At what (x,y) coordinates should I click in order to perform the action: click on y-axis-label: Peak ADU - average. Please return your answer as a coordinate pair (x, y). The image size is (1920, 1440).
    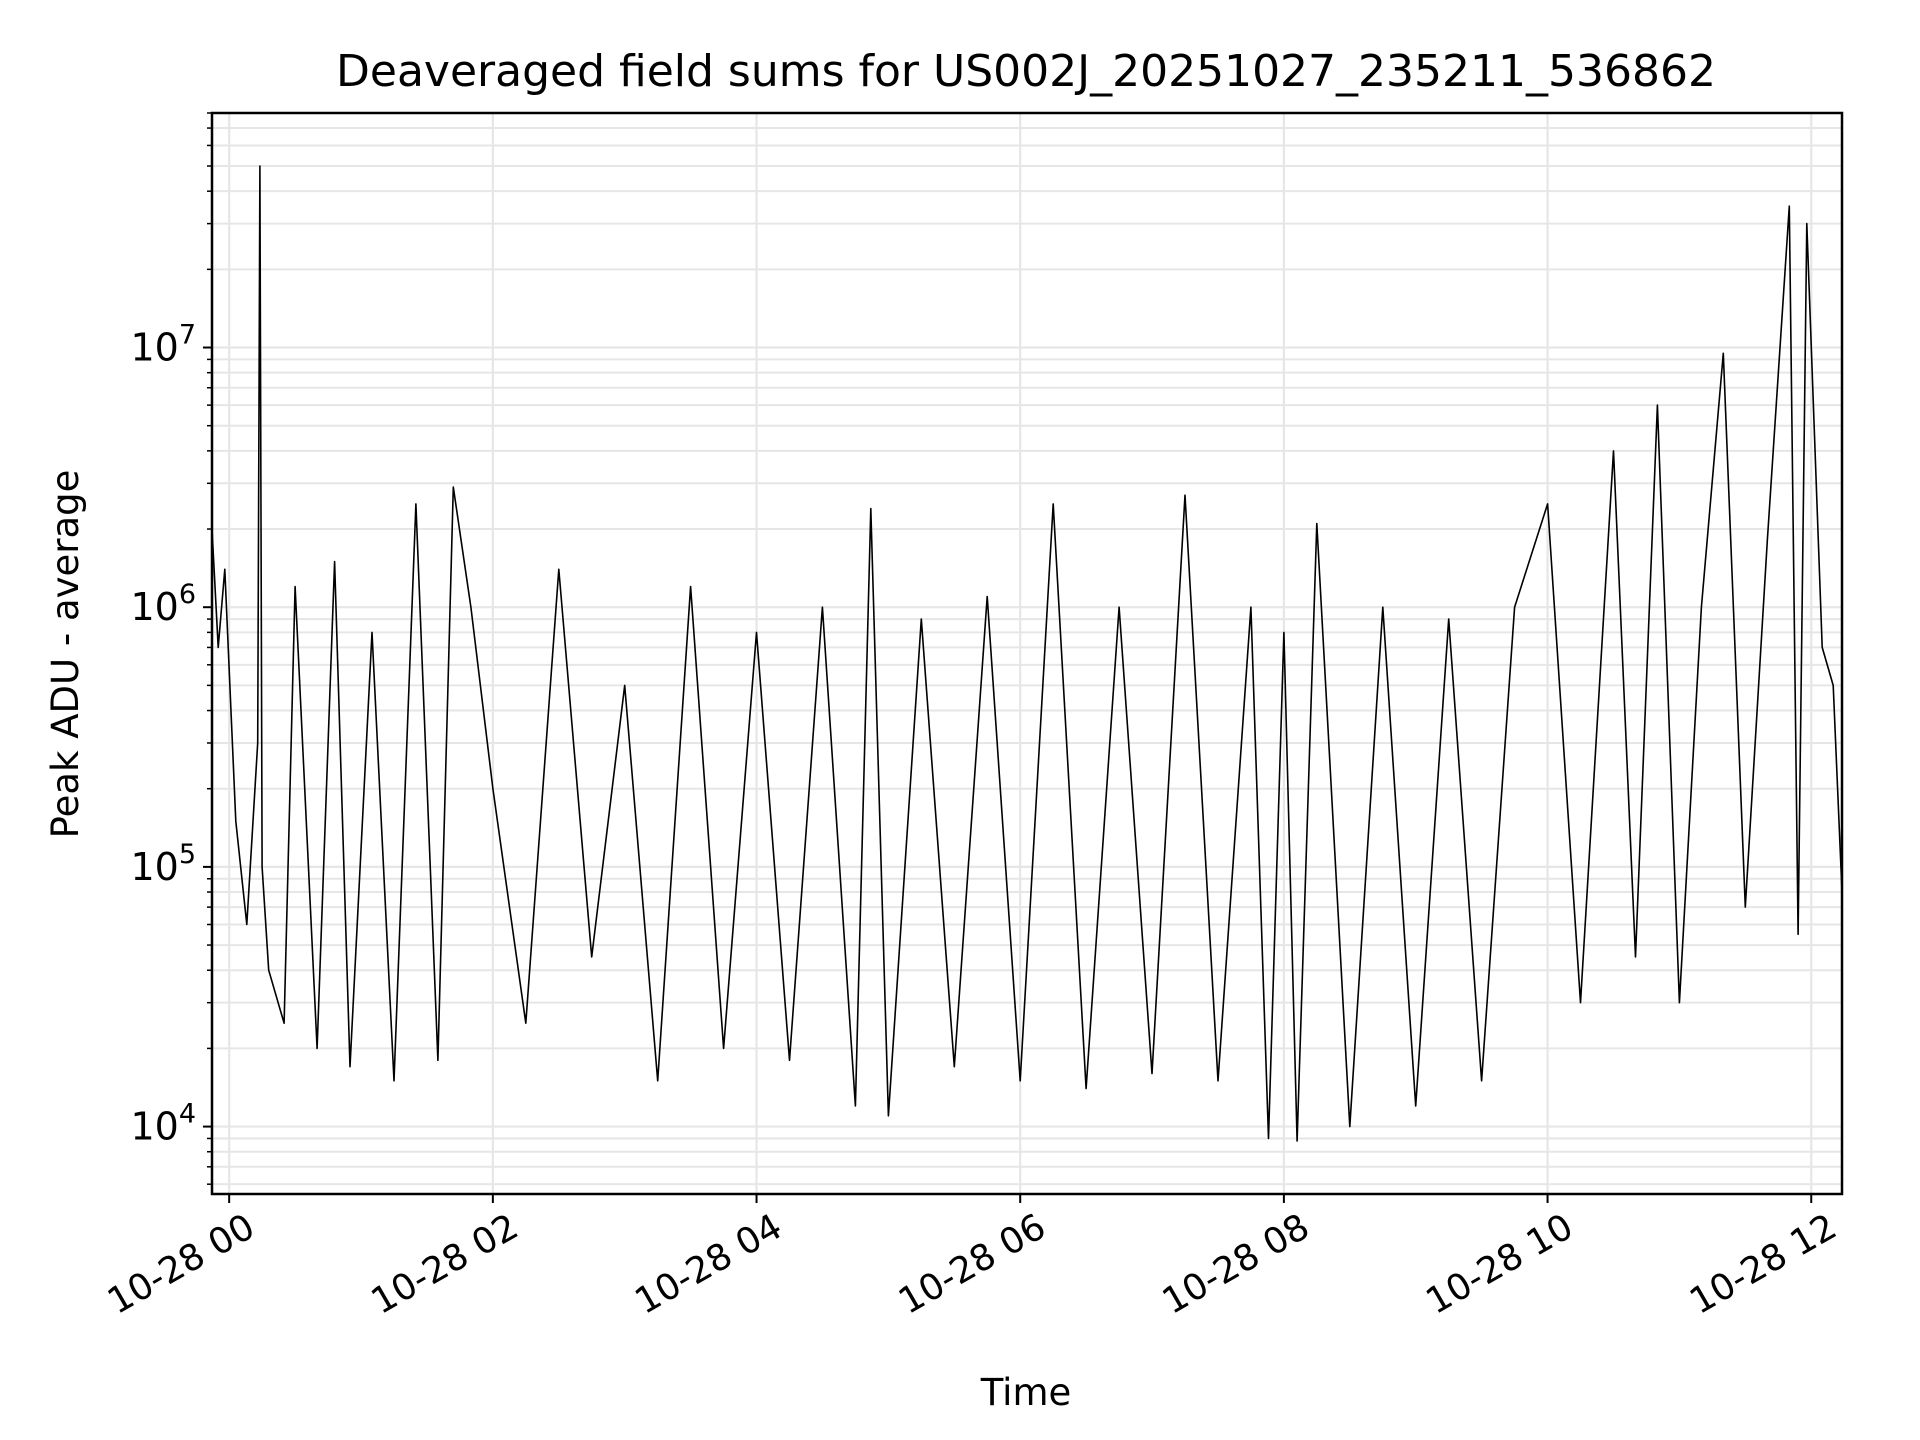
    Looking at the image, I should click on (65, 654).